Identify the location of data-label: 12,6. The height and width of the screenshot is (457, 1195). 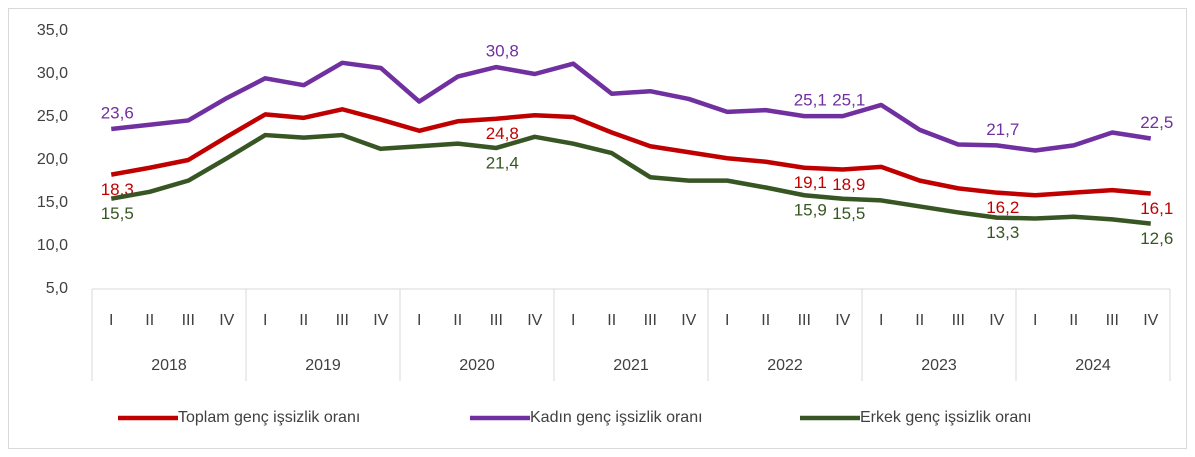
(1156, 238).